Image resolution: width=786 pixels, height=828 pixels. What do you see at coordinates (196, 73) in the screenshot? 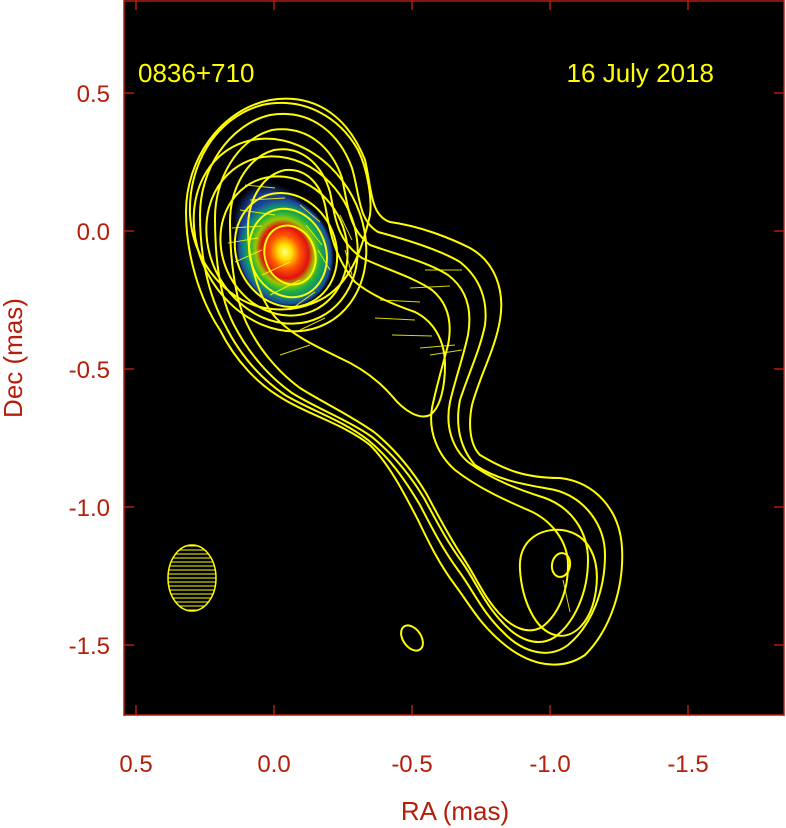
I see `source-label: 0836+710` at bounding box center [196, 73].